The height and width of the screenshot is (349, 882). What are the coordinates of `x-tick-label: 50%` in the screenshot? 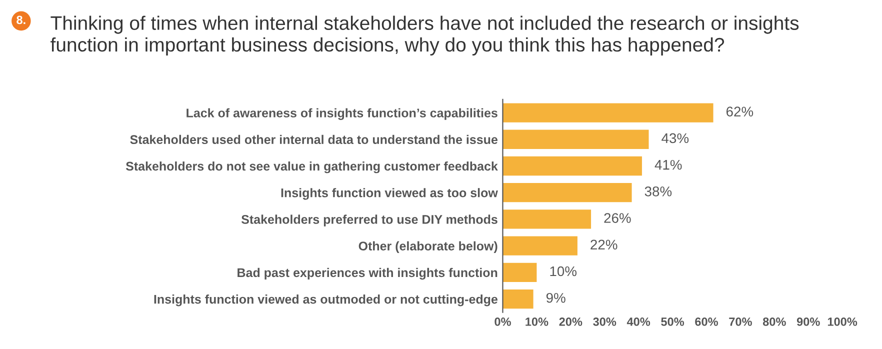 It's located at (672, 322).